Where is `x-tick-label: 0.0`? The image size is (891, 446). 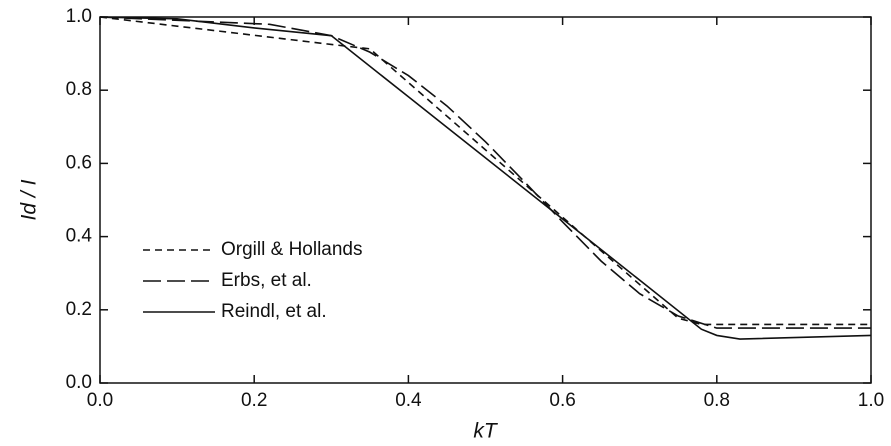
x-tick-label: 0.0 is located at coordinates (100, 400).